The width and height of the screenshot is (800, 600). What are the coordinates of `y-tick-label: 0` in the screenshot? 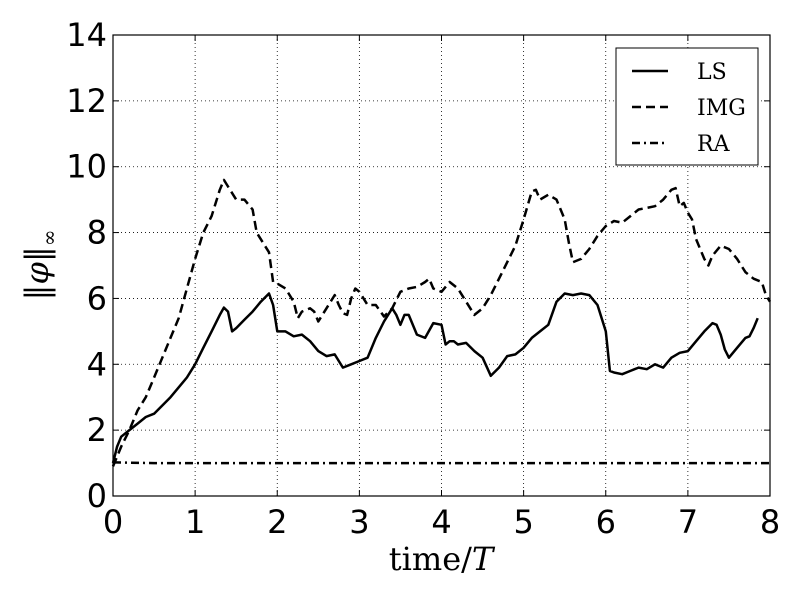 It's located at (97, 496).